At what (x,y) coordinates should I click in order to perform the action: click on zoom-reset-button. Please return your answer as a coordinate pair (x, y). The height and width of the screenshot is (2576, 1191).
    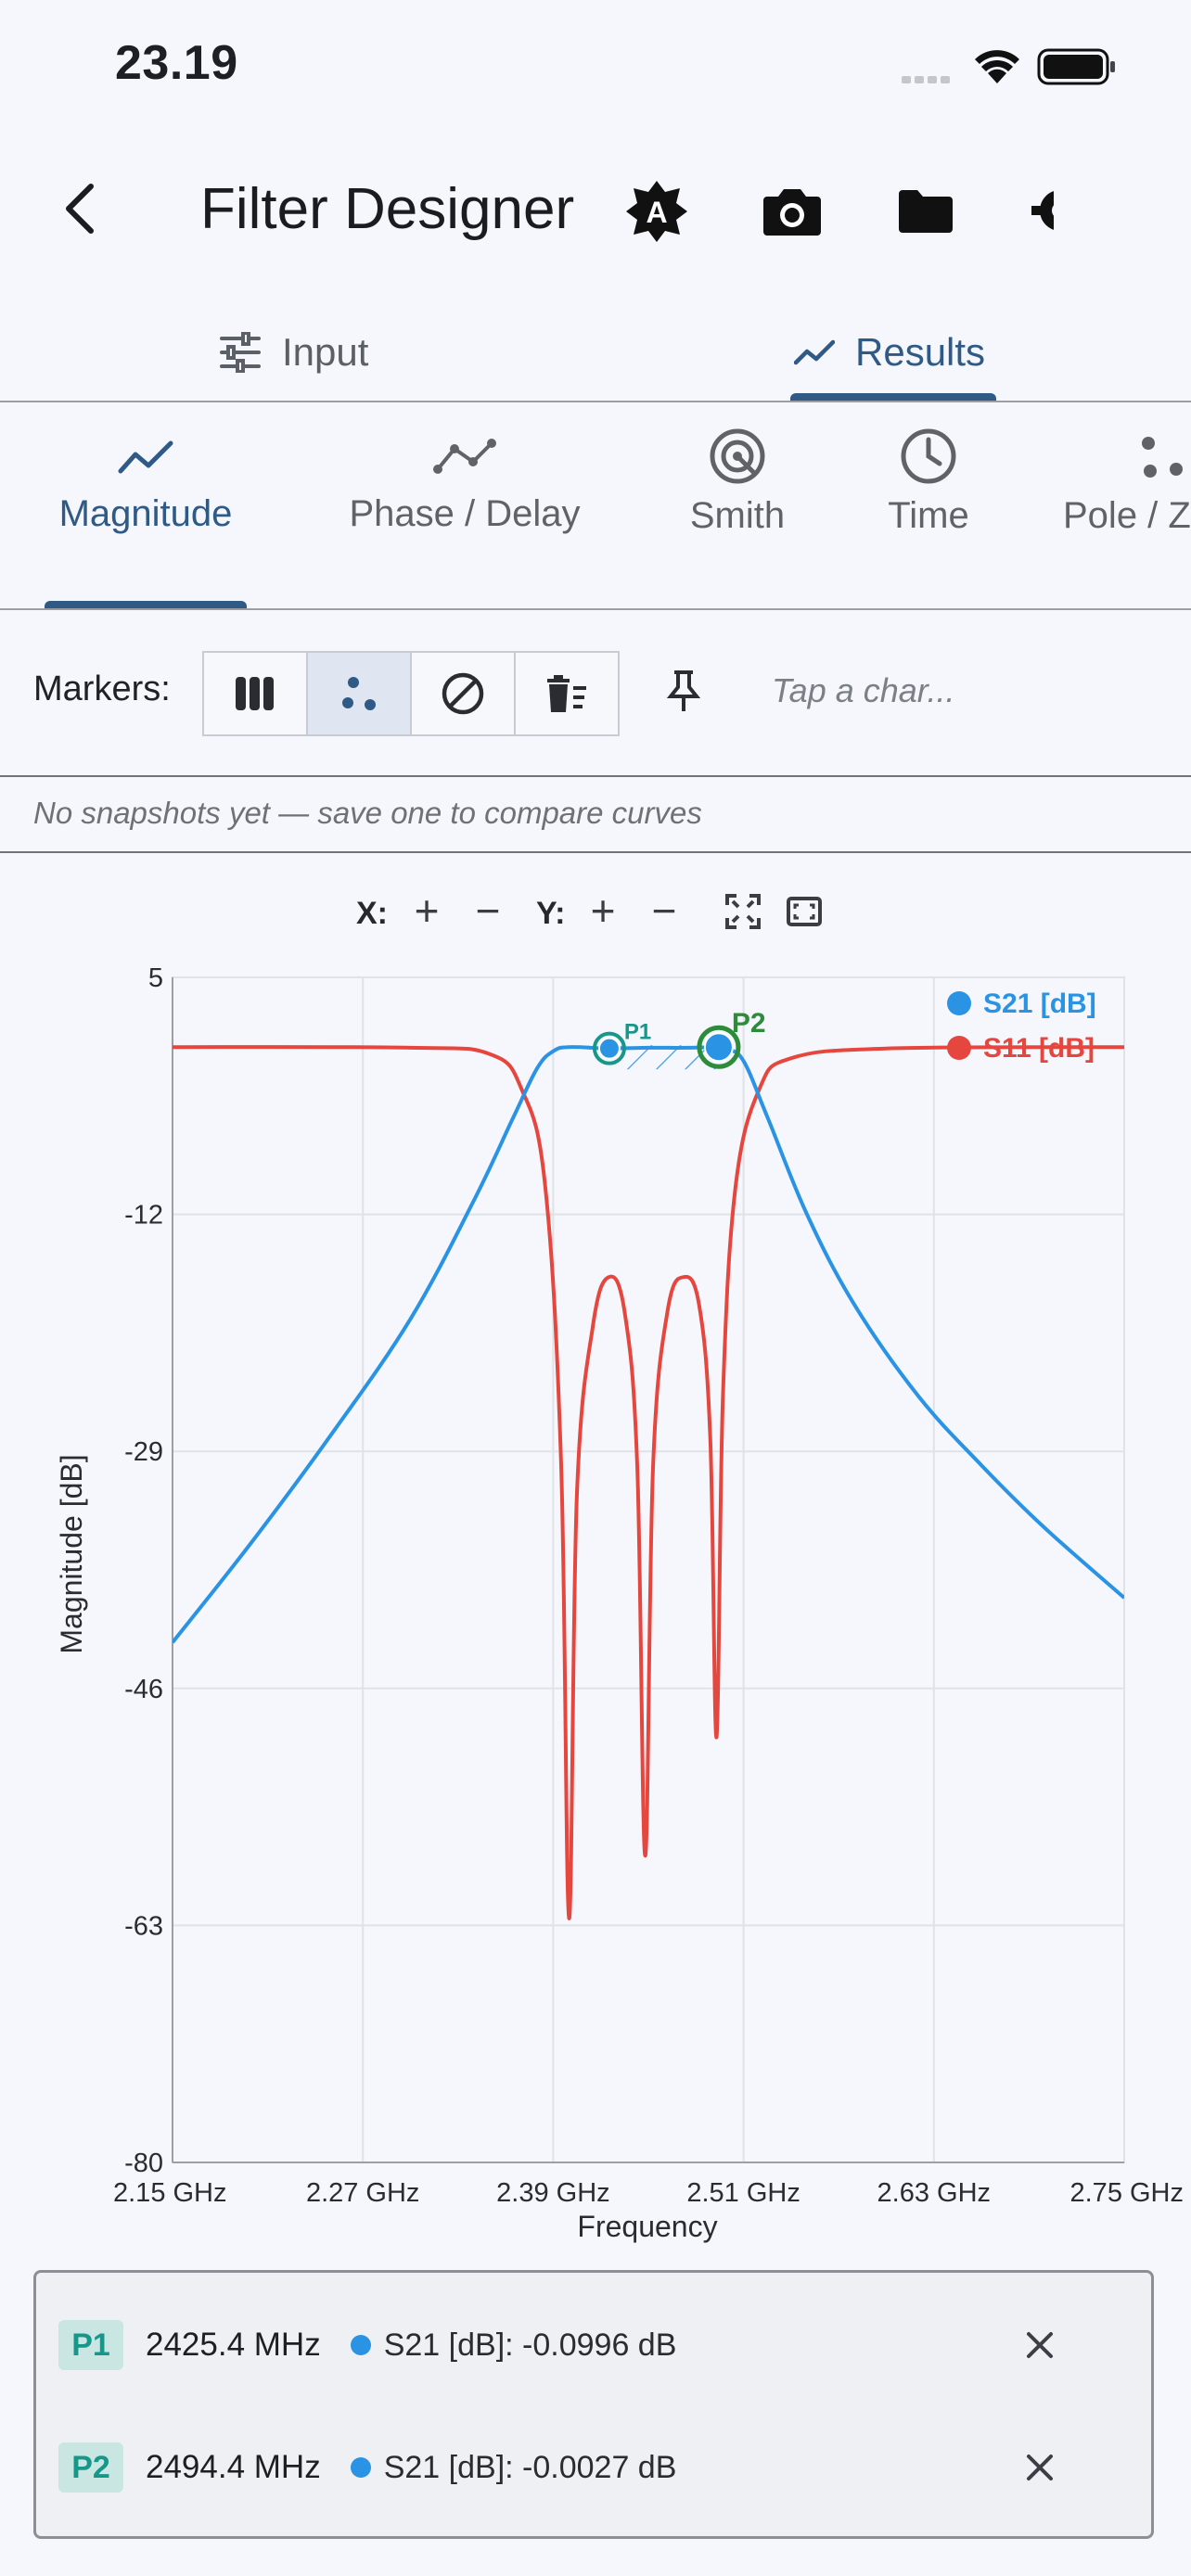
    Looking at the image, I should click on (804, 911).